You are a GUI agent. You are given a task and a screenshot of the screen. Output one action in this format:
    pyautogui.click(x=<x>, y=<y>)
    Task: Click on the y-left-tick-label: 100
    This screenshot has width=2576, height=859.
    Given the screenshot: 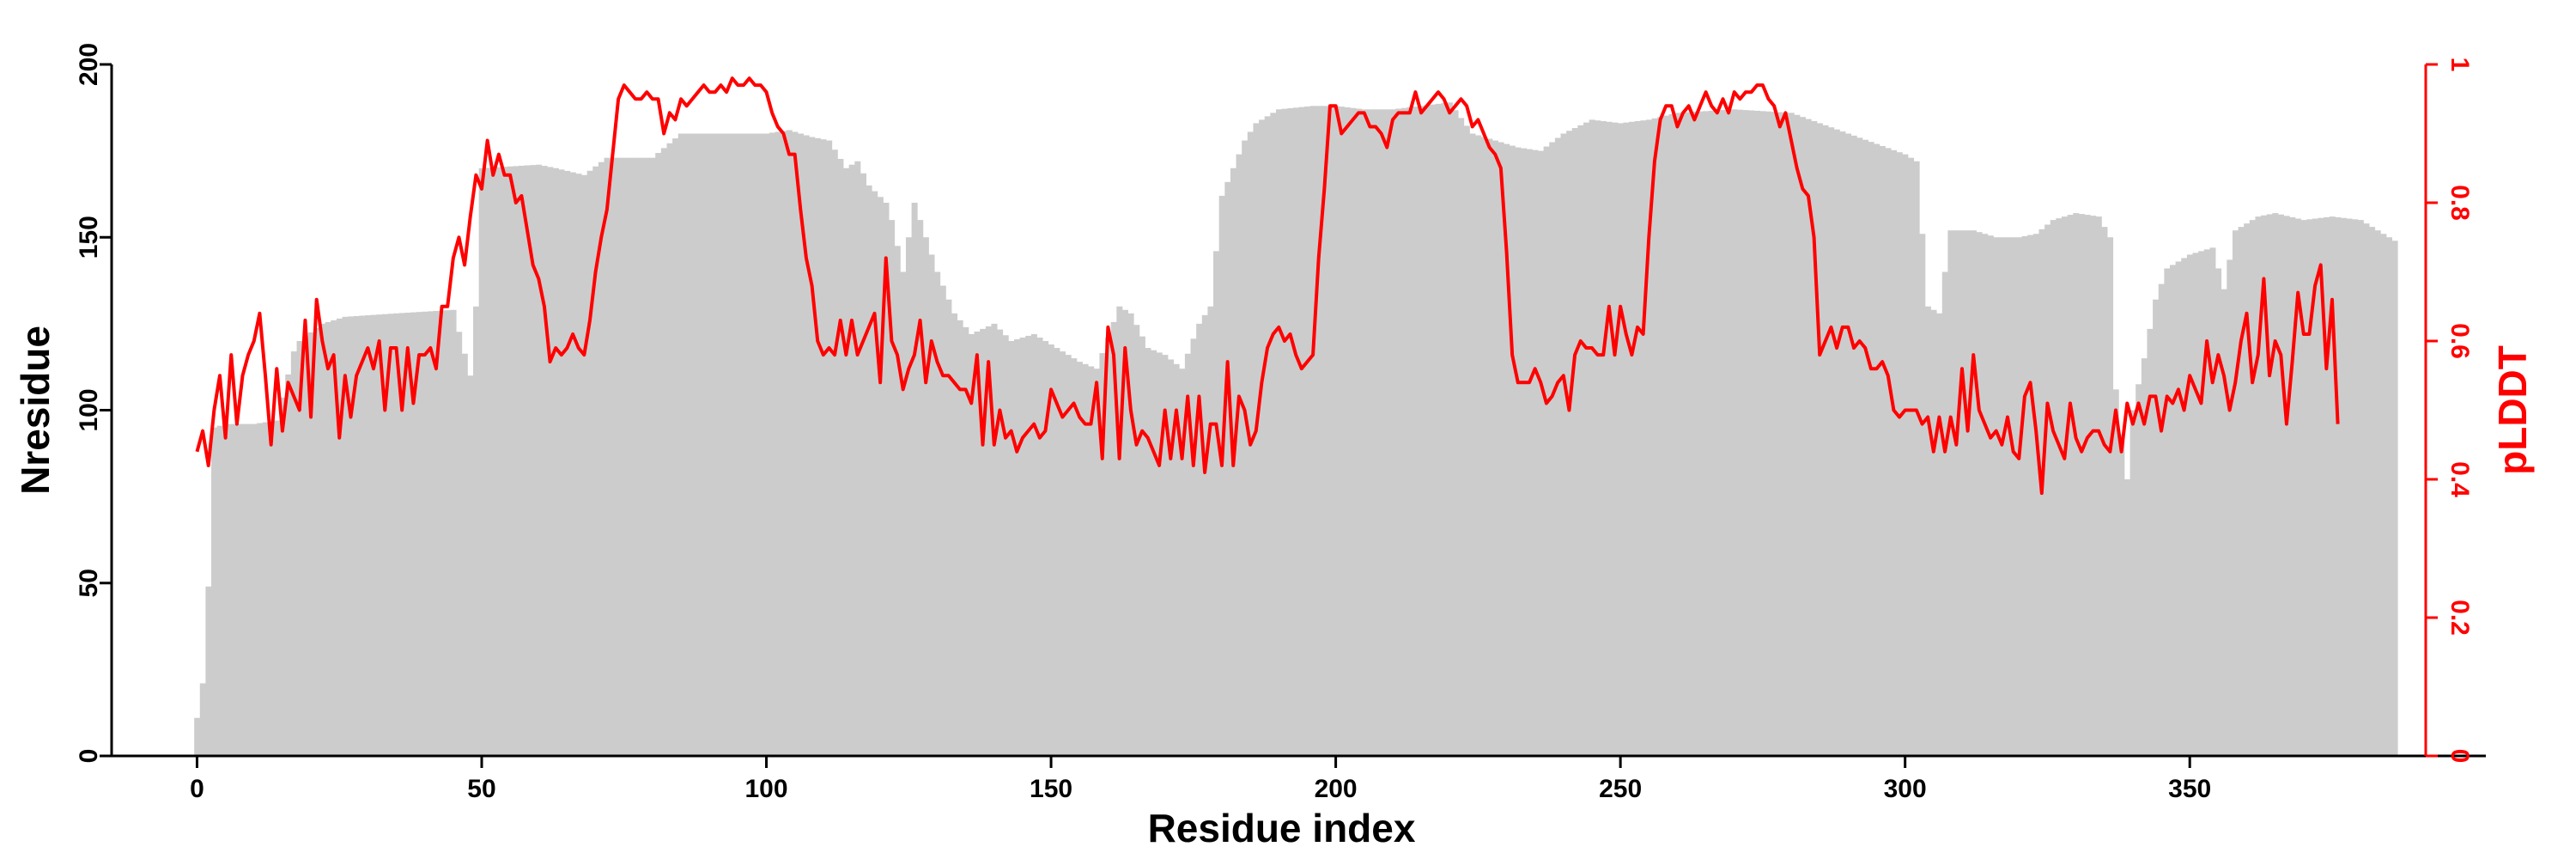 What is the action you would take?
    pyautogui.click(x=89, y=409)
    